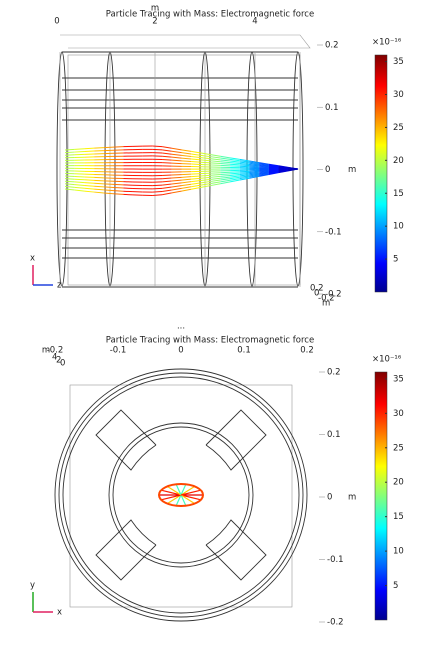  What do you see at coordinates (254, 22) in the screenshot?
I see `top-tick-label: 4` at bounding box center [254, 22].